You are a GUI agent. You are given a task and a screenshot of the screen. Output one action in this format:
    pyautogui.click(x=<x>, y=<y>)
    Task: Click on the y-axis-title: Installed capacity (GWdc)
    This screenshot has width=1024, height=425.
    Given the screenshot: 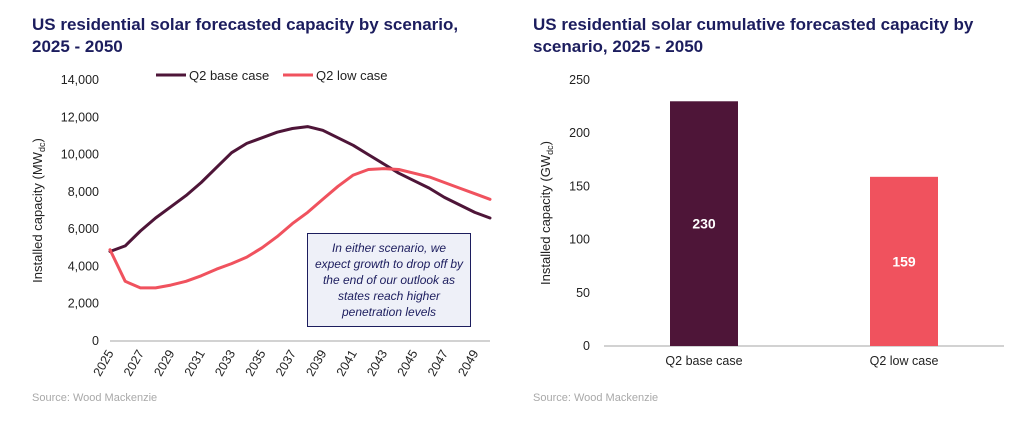 What is the action you would take?
    pyautogui.click(x=546, y=213)
    